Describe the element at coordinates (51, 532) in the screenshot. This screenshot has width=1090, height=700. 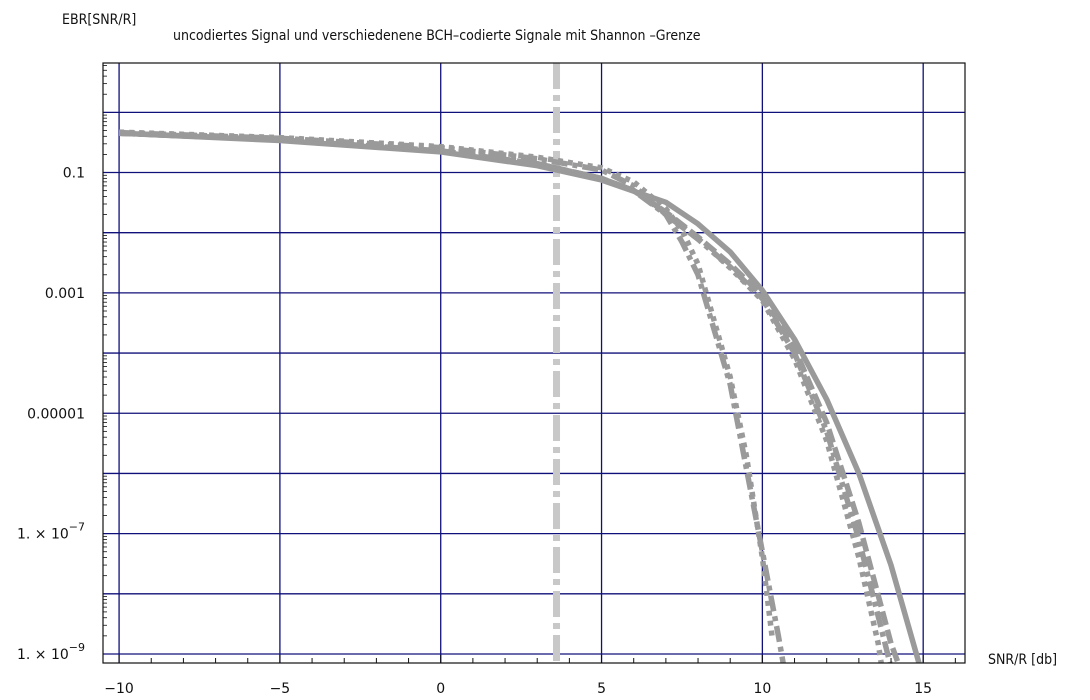
I see `y-tick-label: 1. × 10−7` at that location.